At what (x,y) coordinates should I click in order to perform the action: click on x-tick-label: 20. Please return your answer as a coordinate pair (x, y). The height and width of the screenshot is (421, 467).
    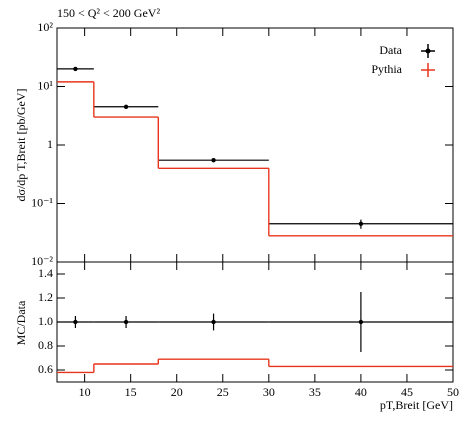
    Looking at the image, I should click on (177, 392).